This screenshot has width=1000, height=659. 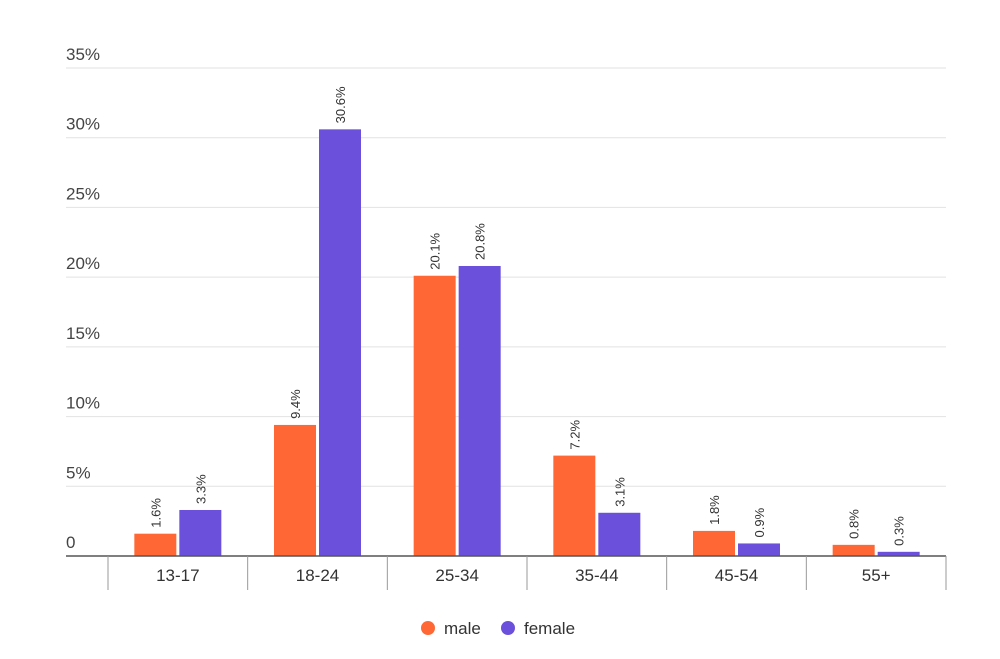 I want to click on data-label: 30.6%, so click(x=340, y=104).